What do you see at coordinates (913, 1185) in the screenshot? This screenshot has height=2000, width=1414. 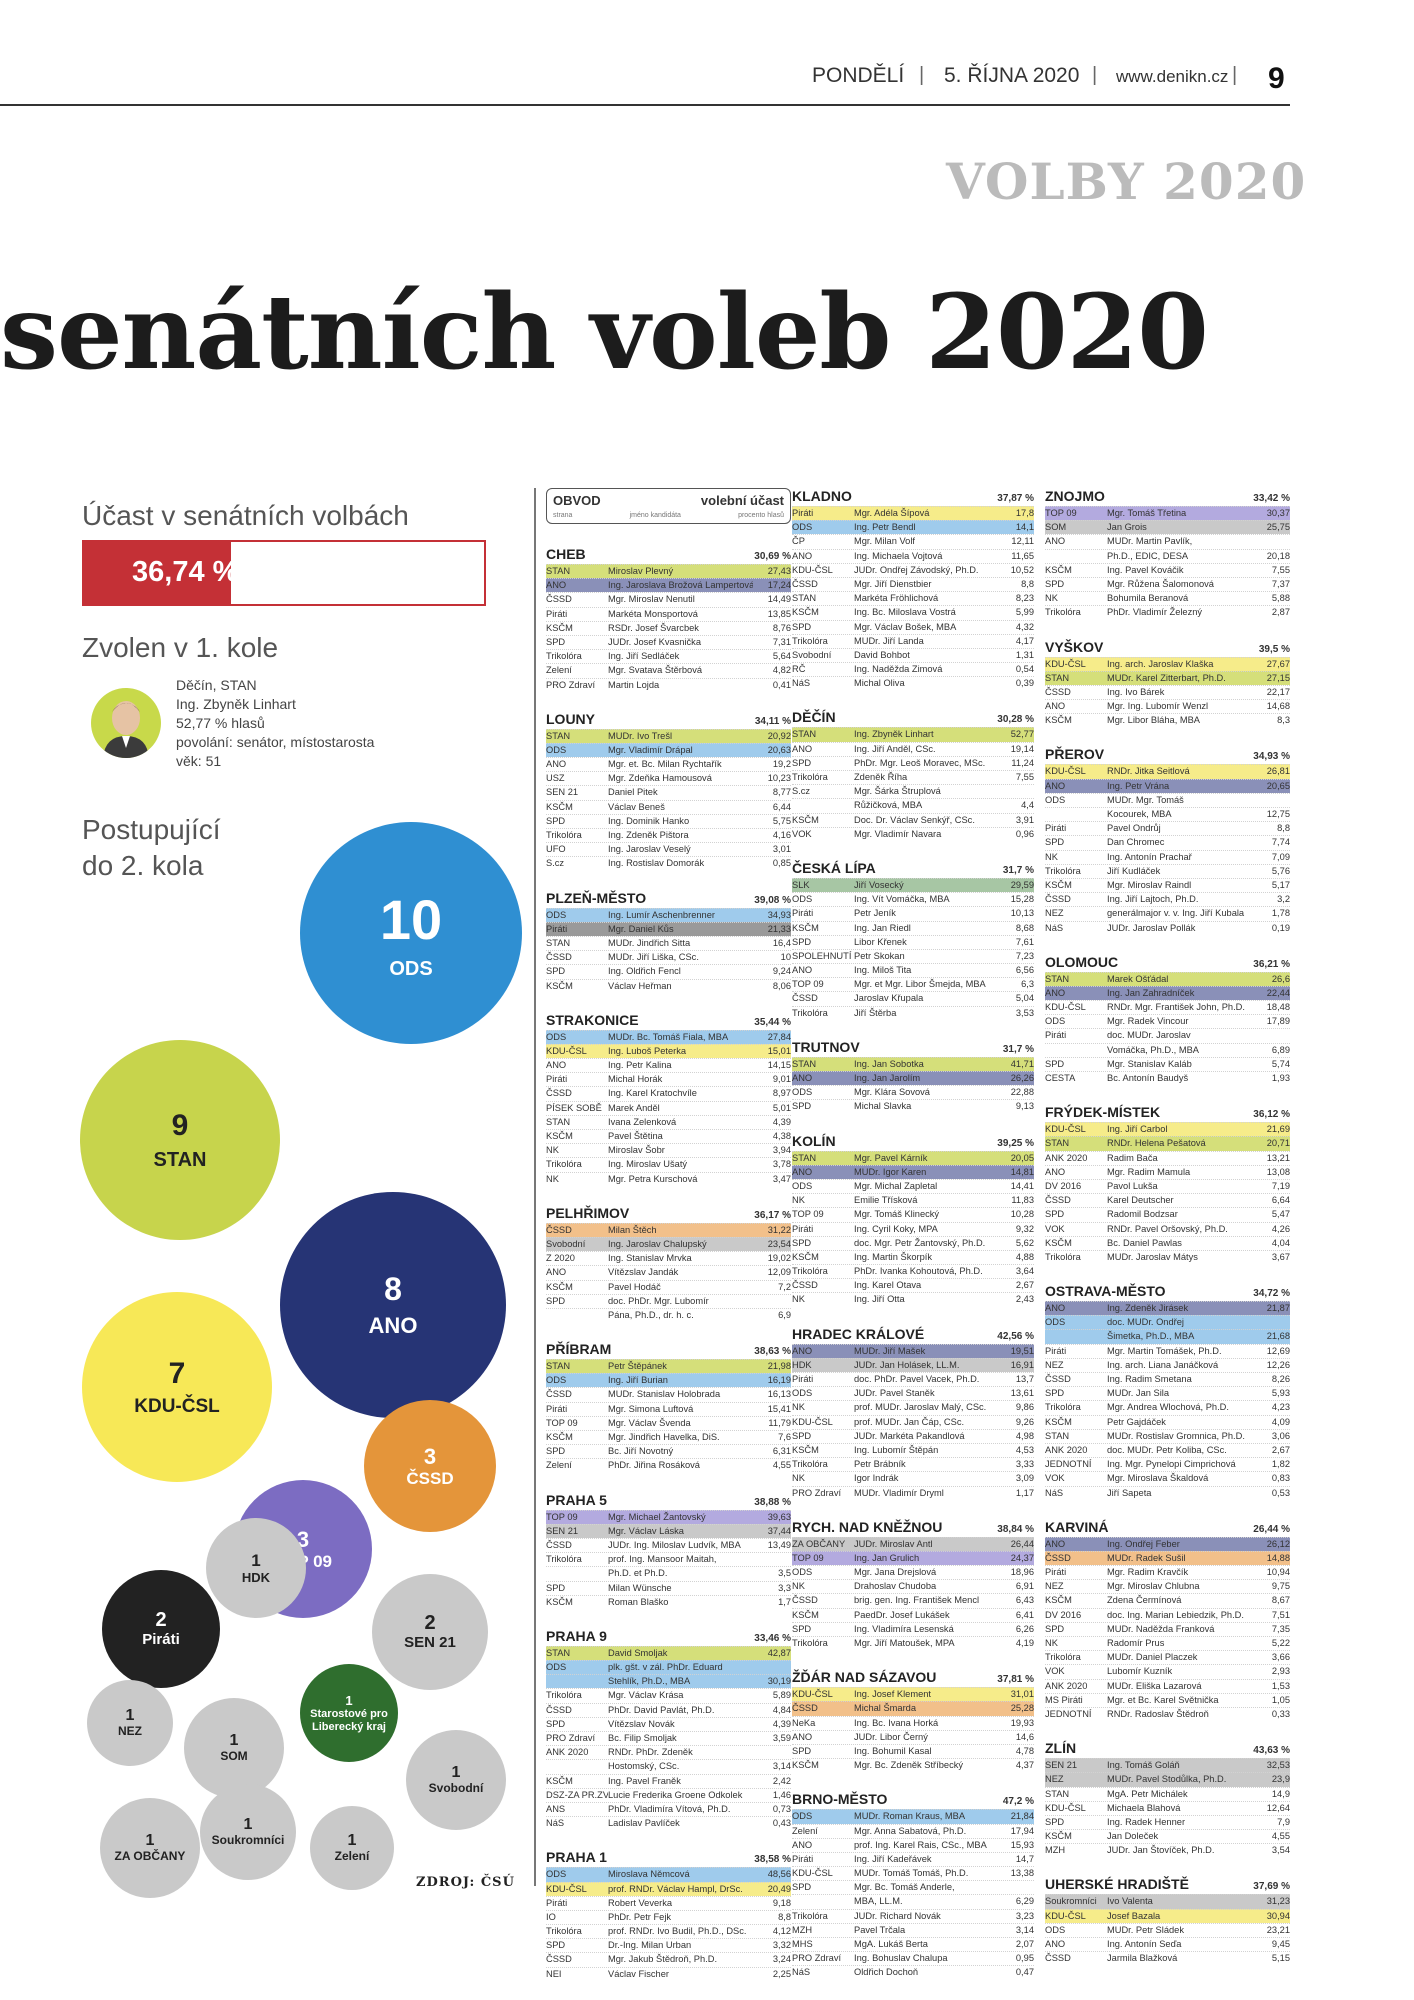 I see `table-row: ODS Mgr. Michal Zapletal 14,41` at bounding box center [913, 1185].